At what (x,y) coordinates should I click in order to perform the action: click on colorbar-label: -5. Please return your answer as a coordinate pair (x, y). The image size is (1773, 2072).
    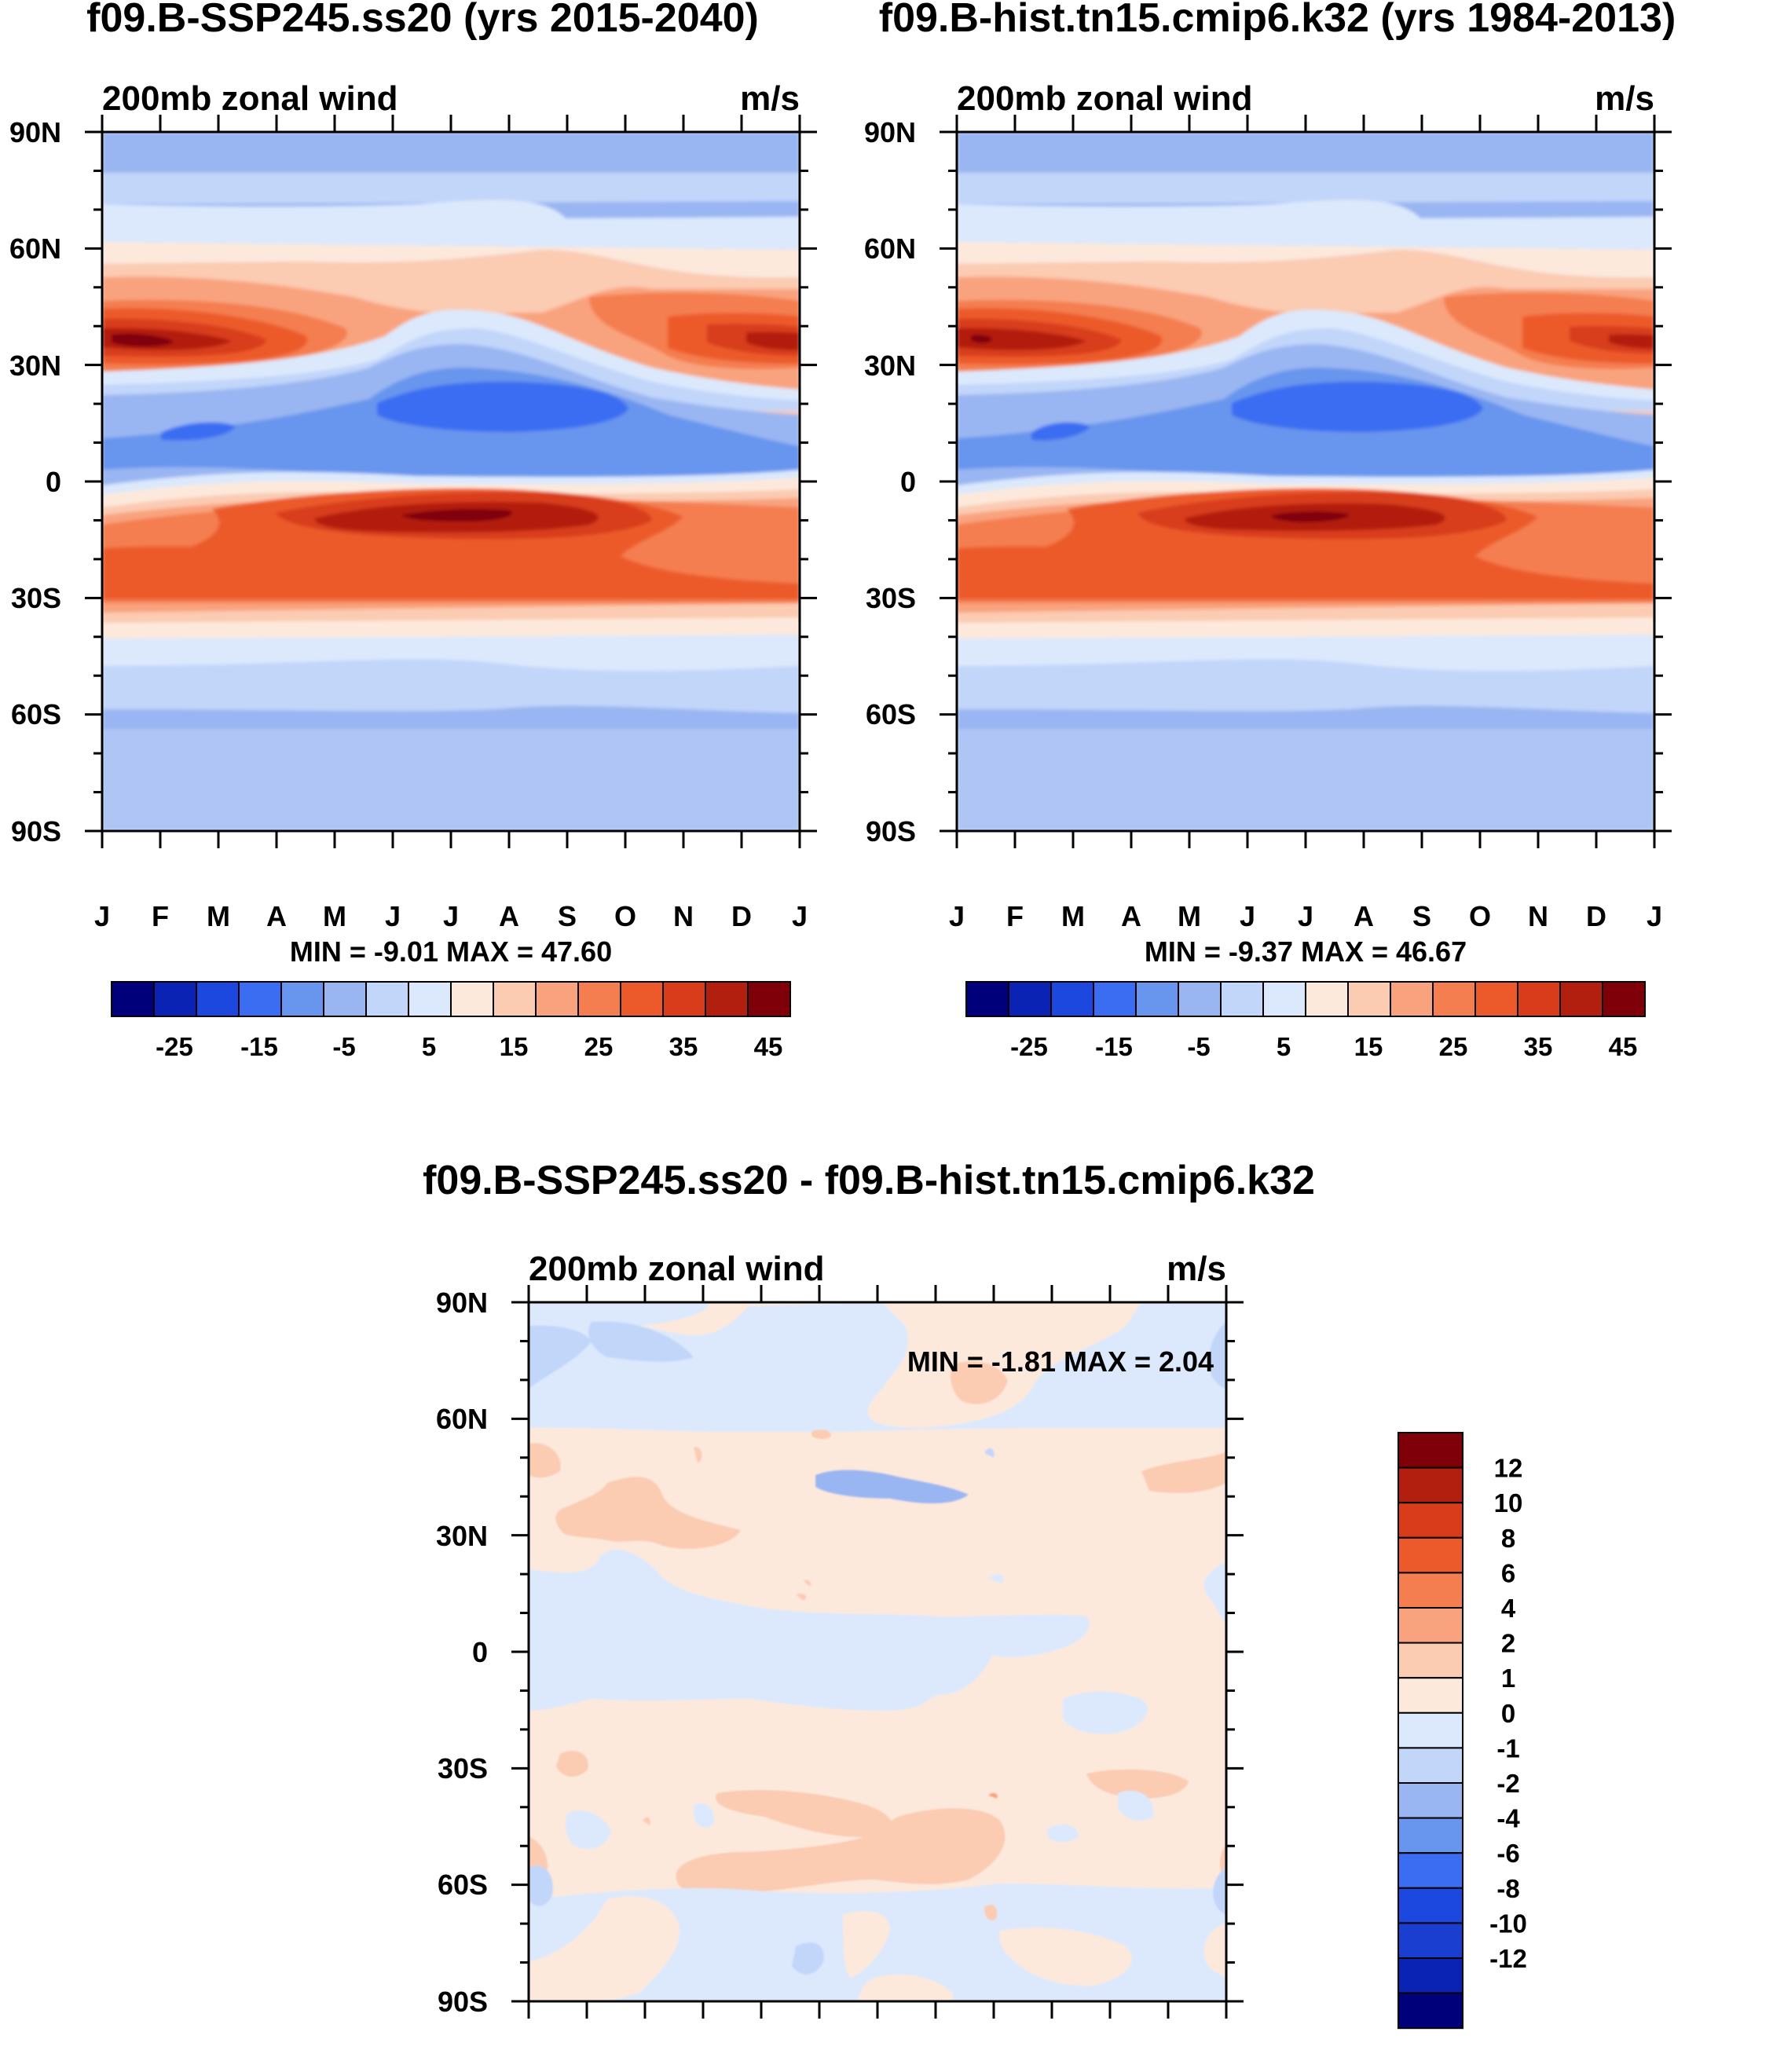
    Looking at the image, I should click on (343, 1046).